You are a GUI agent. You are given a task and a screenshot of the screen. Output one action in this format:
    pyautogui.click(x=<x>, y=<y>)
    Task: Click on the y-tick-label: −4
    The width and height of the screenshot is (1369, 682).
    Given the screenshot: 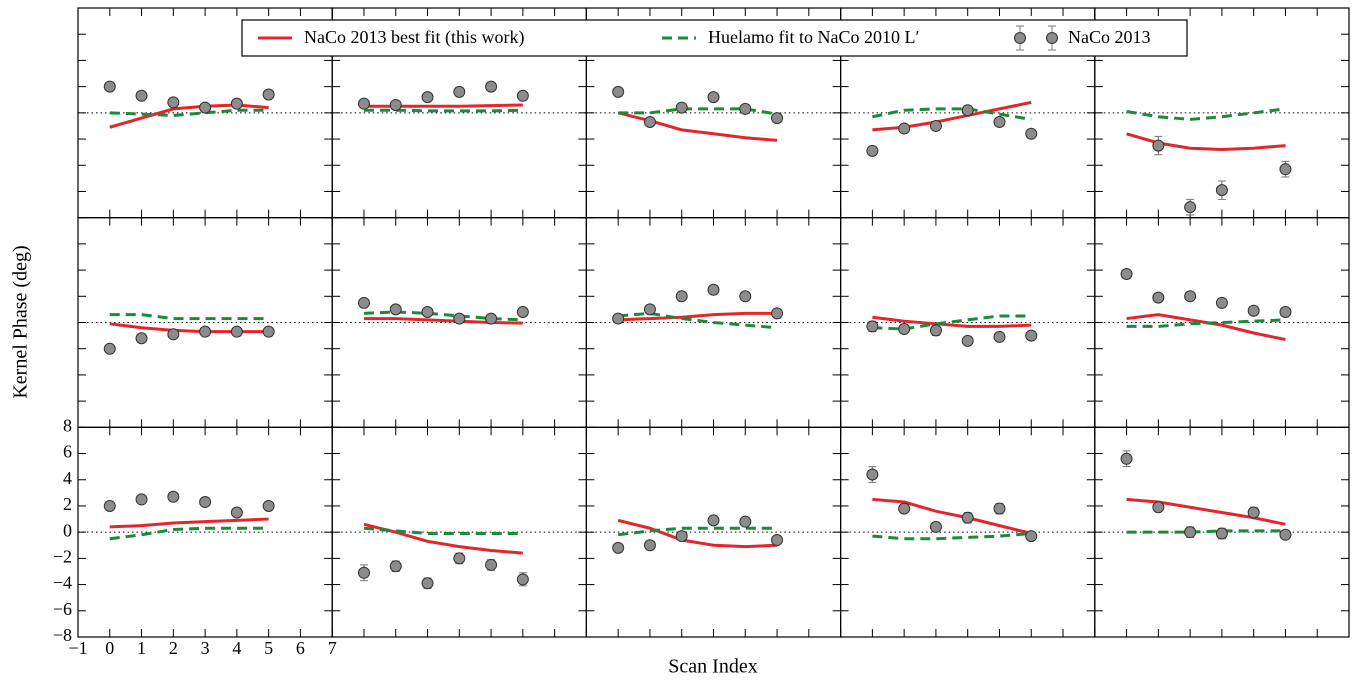 What is the action you would take?
    pyautogui.click(x=62, y=583)
    